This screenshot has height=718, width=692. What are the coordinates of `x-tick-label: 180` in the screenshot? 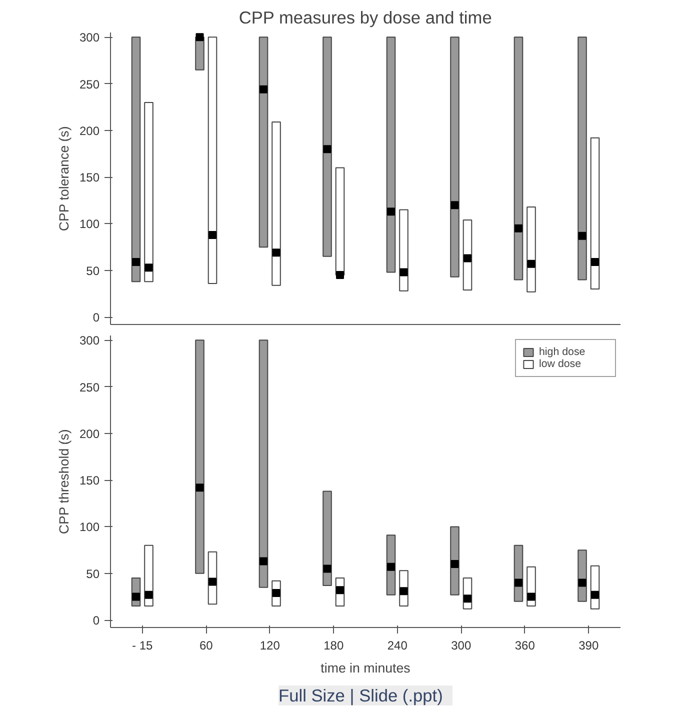 It's located at (334, 645).